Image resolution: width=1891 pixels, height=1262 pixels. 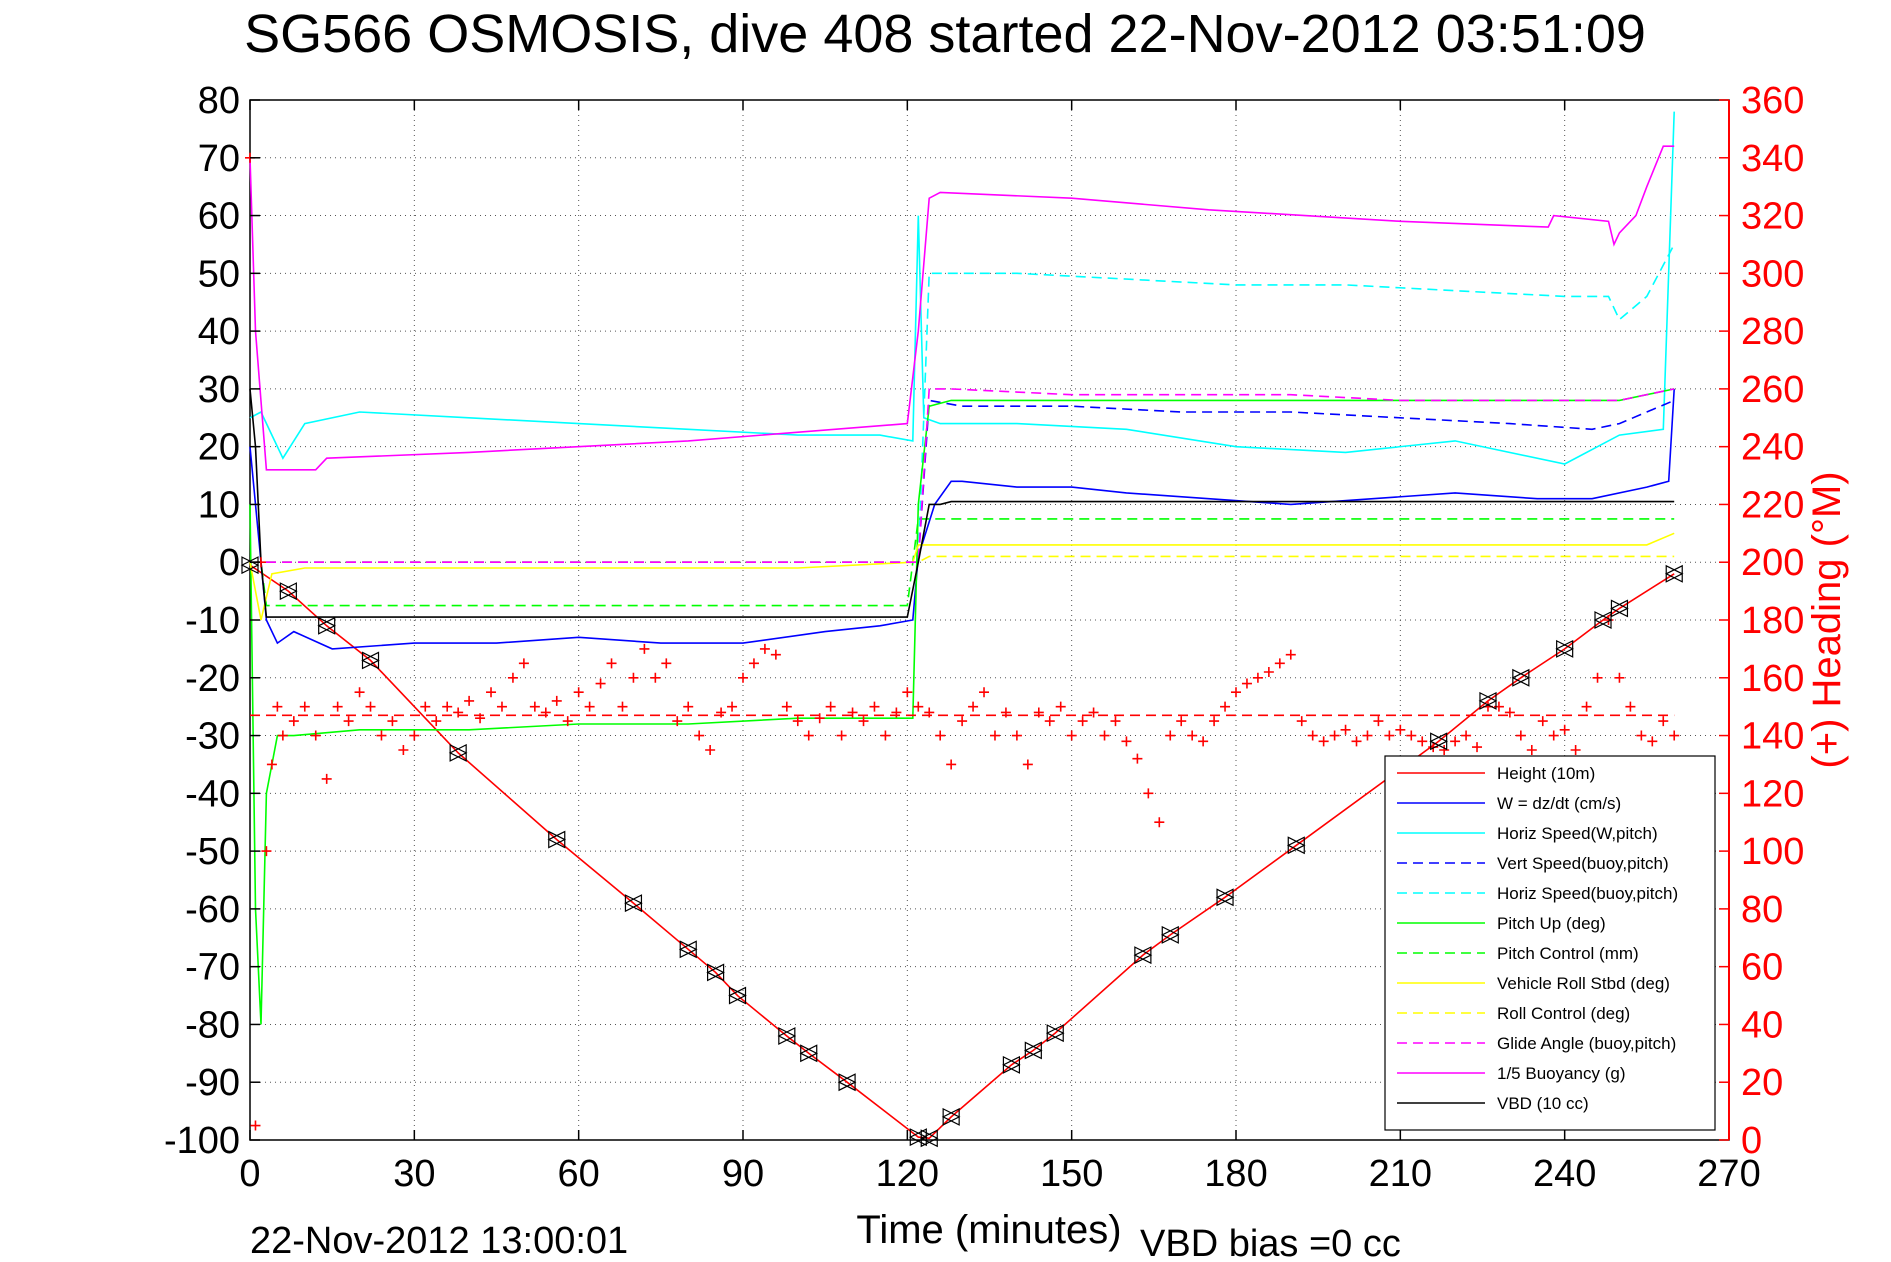 I want to click on y2-tick-label: 180, so click(x=1772, y=621).